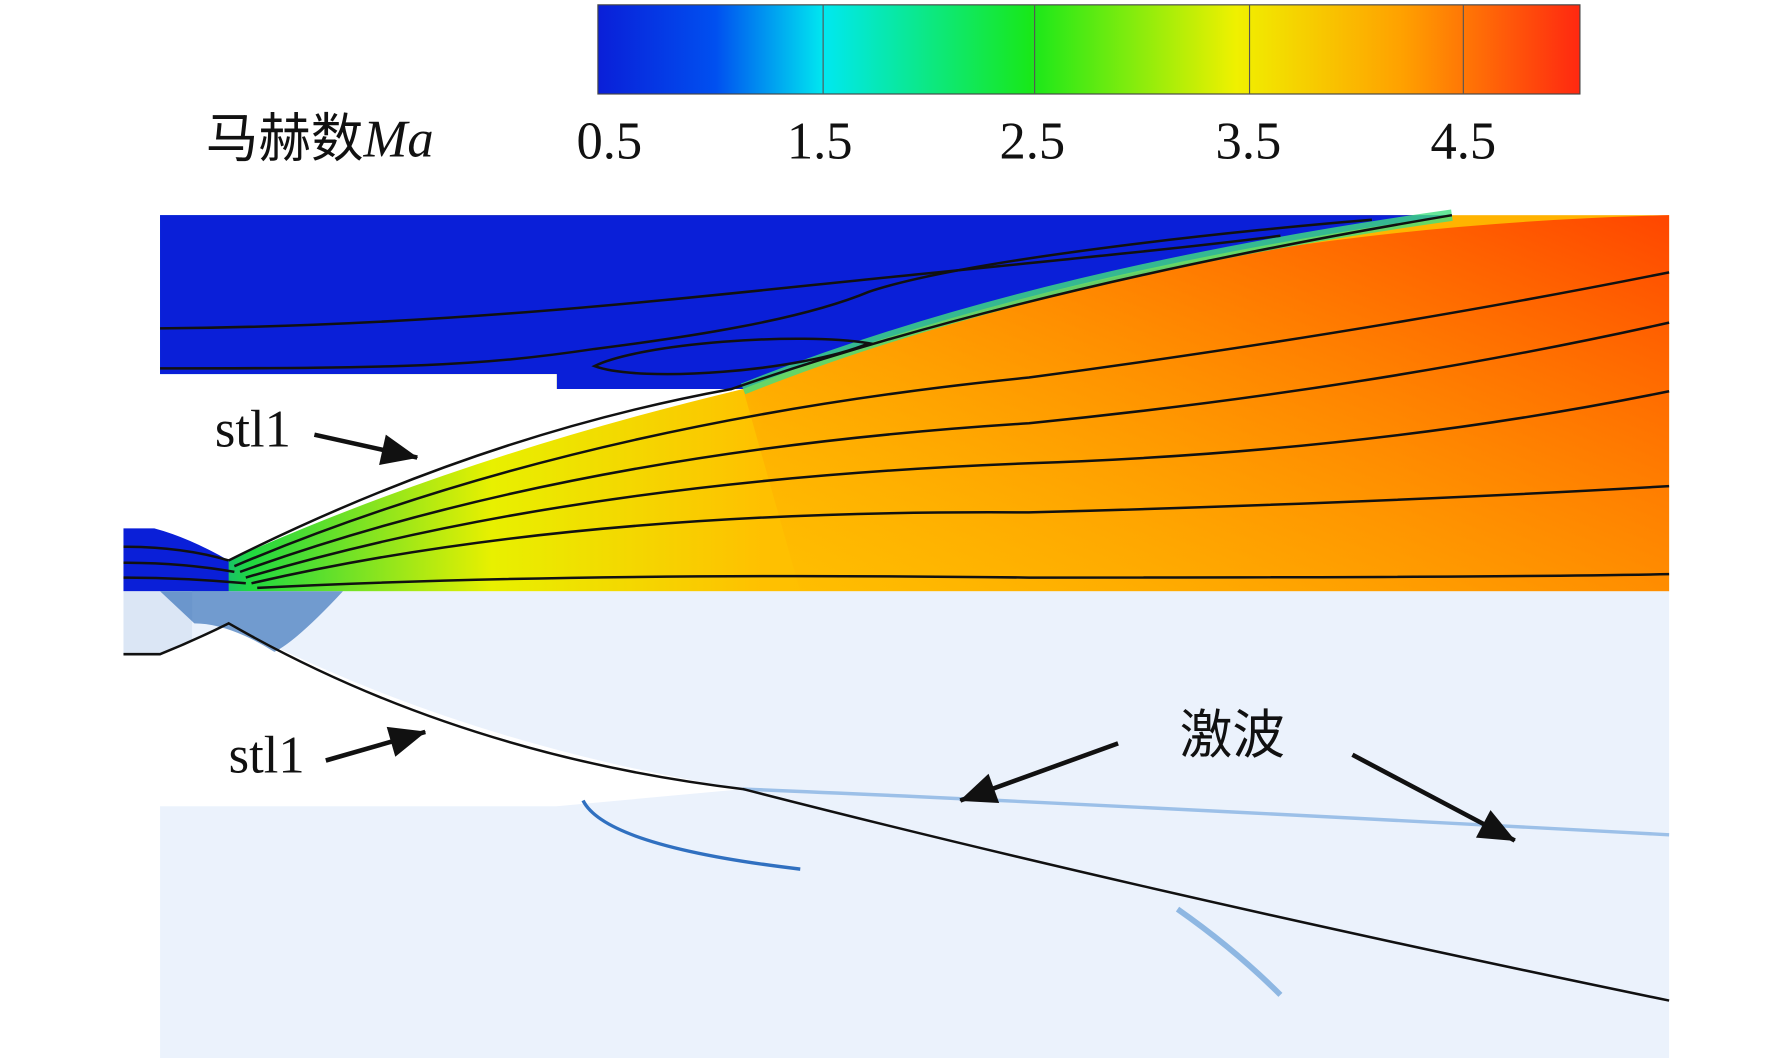  What do you see at coordinates (820, 142) in the screenshot?
I see `colorbar-tick-label: 1.5` at bounding box center [820, 142].